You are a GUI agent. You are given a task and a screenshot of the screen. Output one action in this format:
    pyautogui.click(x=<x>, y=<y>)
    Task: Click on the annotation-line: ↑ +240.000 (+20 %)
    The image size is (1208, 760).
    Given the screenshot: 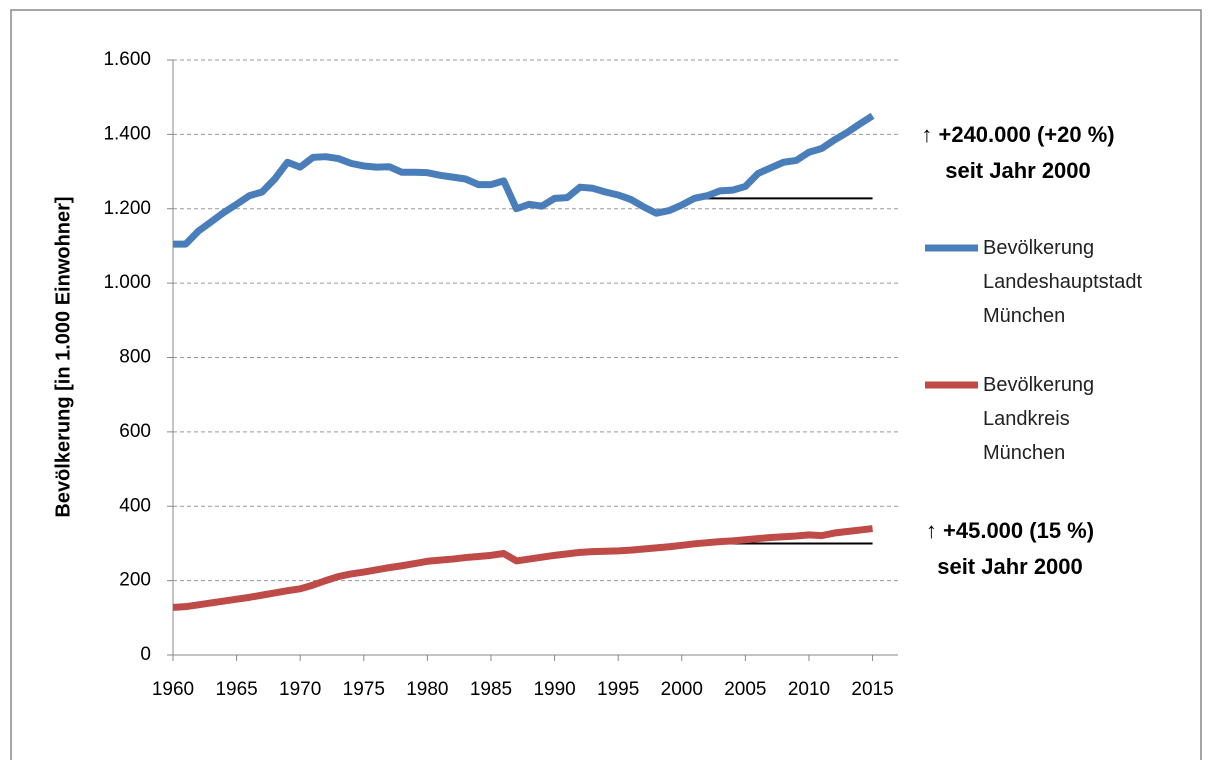 What is the action you would take?
    pyautogui.click(x=1018, y=134)
    